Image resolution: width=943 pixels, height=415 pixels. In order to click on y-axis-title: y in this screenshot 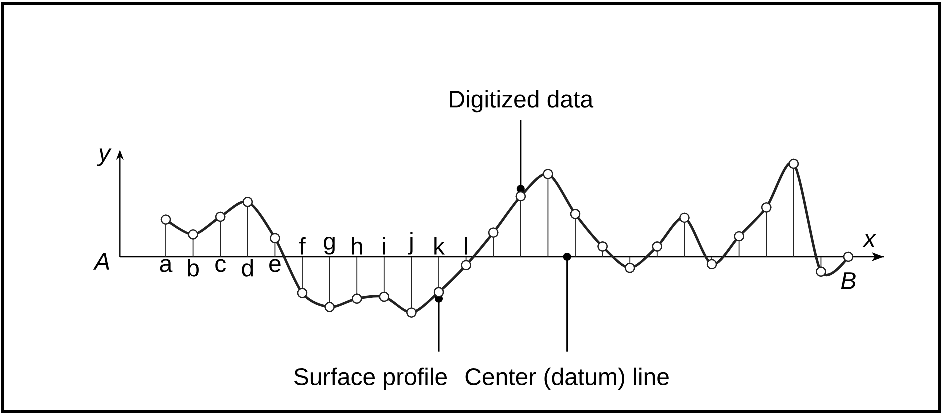, I will do `click(104, 157)`.